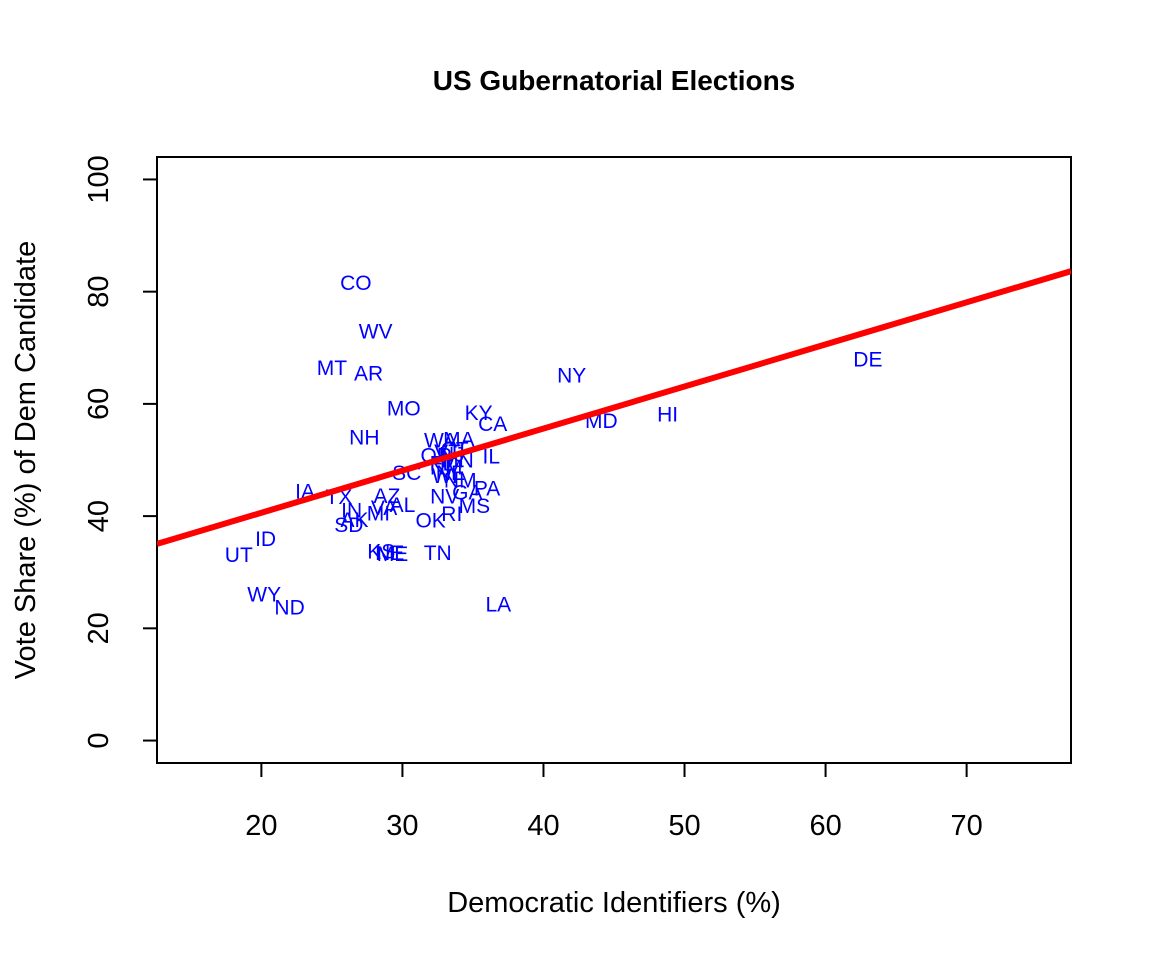 The width and height of the screenshot is (1152, 960). Describe the element at coordinates (430, 521) in the screenshot. I see `point-label-ok: OK` at that location.